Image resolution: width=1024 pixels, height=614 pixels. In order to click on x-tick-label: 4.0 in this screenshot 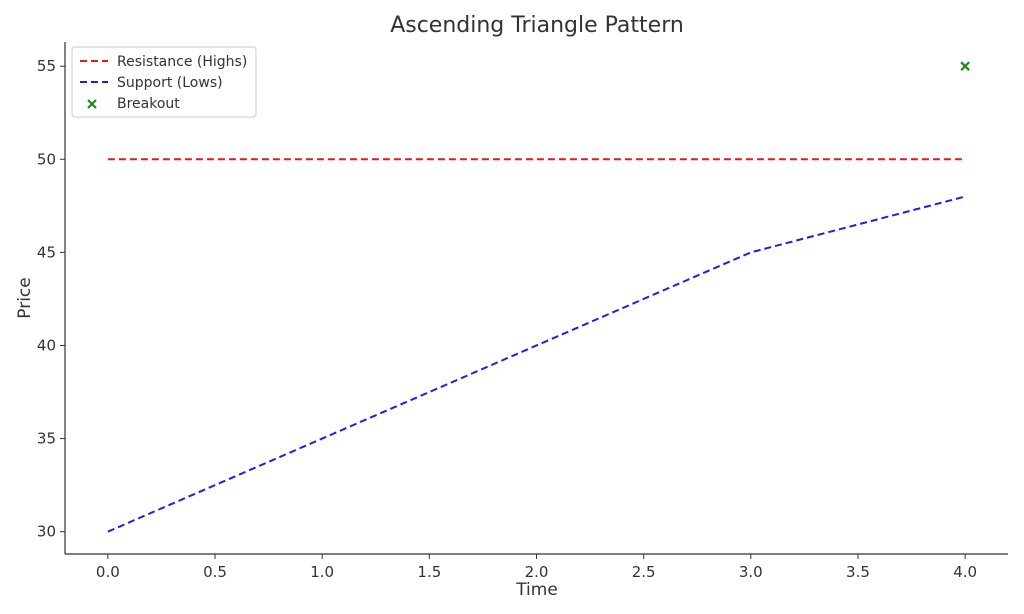, I will do `click(965, 572)`.